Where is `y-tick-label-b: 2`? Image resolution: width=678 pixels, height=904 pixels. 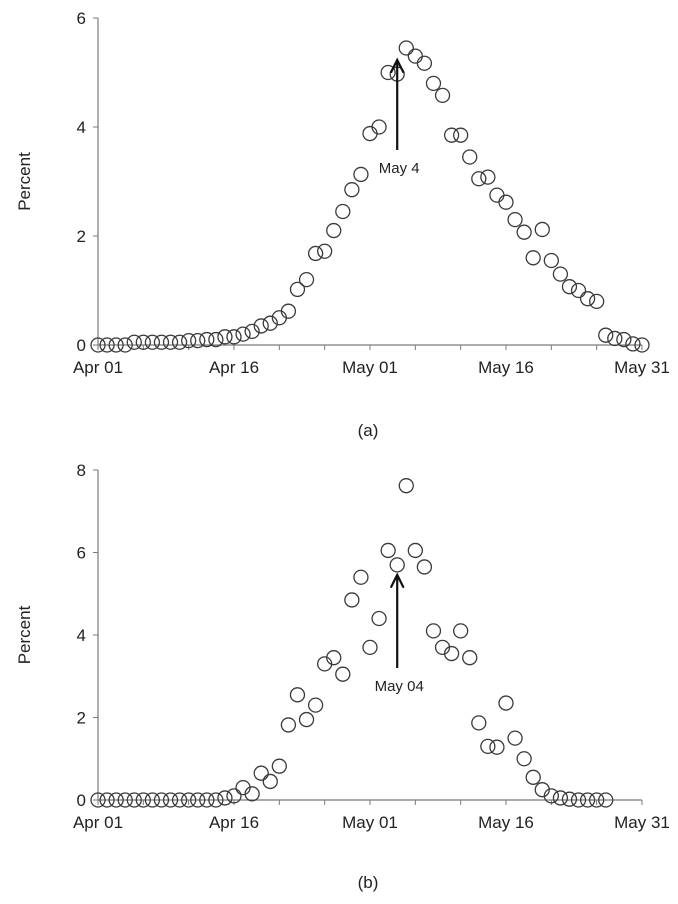 y-tick-label-b: 2 is located at coordinates (81, 718).